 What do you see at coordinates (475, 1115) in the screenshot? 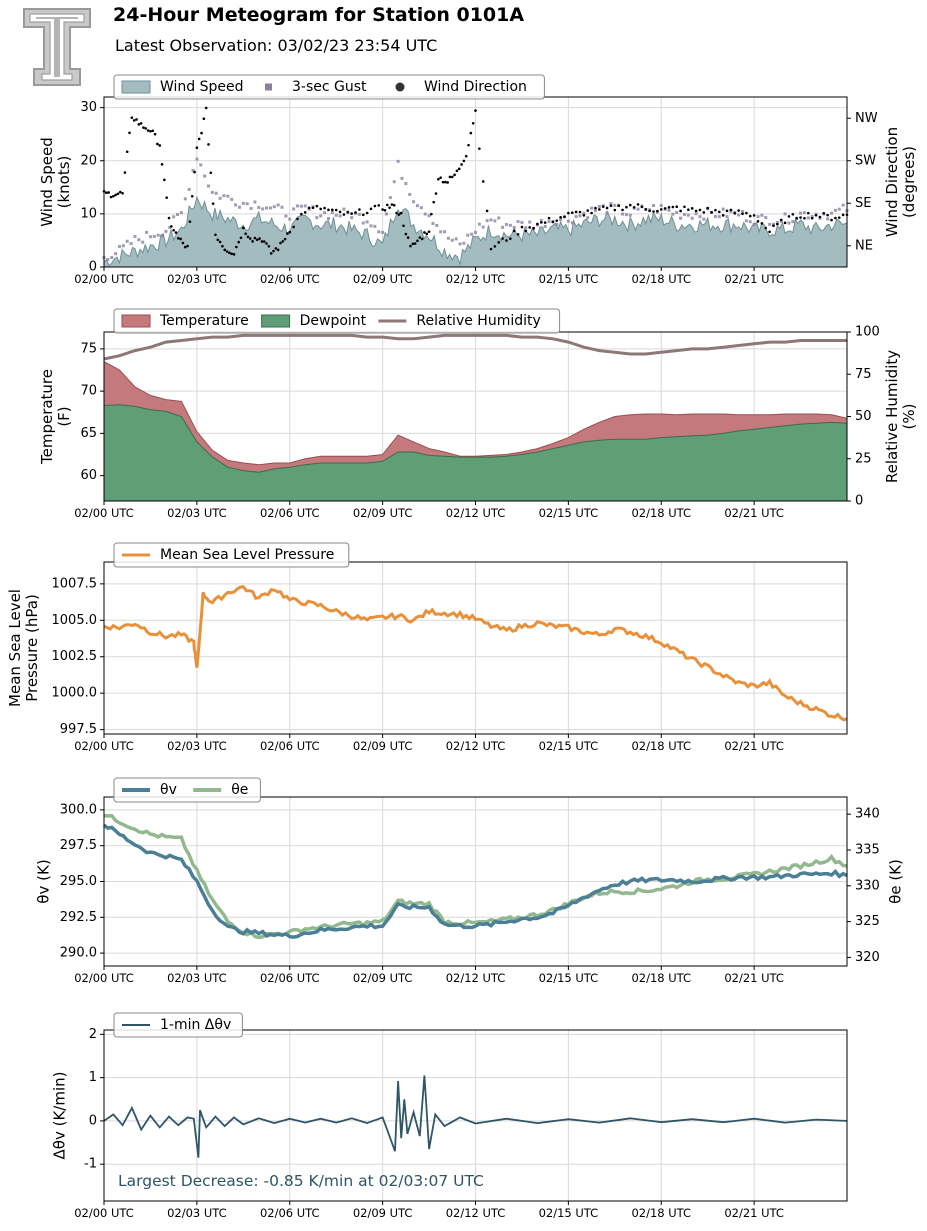
I see `dtheta-border` at bounding box center [475, 1115].